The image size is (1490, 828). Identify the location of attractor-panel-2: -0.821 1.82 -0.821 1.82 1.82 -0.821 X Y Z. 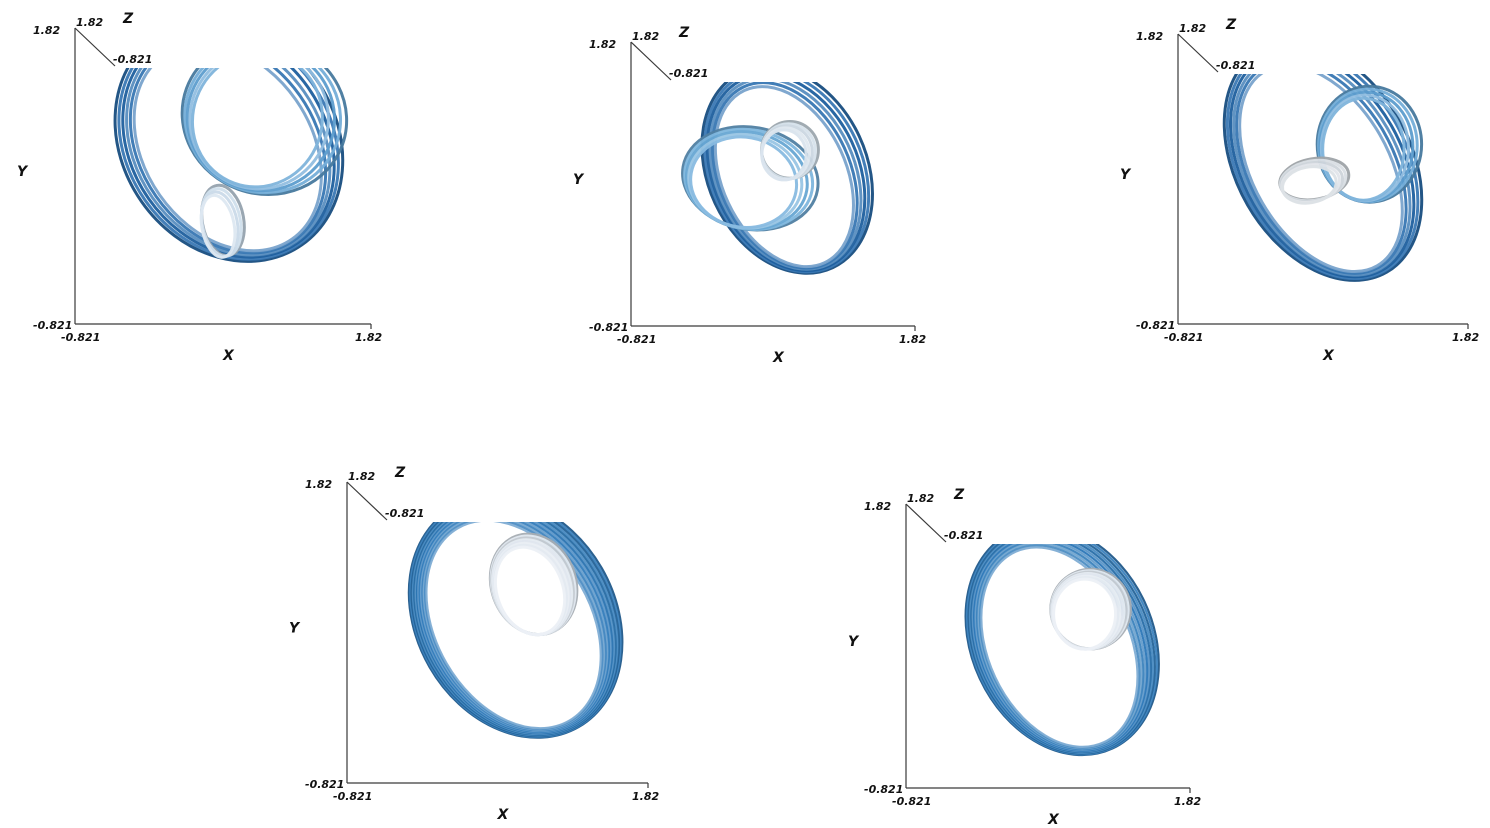
(749, 195).